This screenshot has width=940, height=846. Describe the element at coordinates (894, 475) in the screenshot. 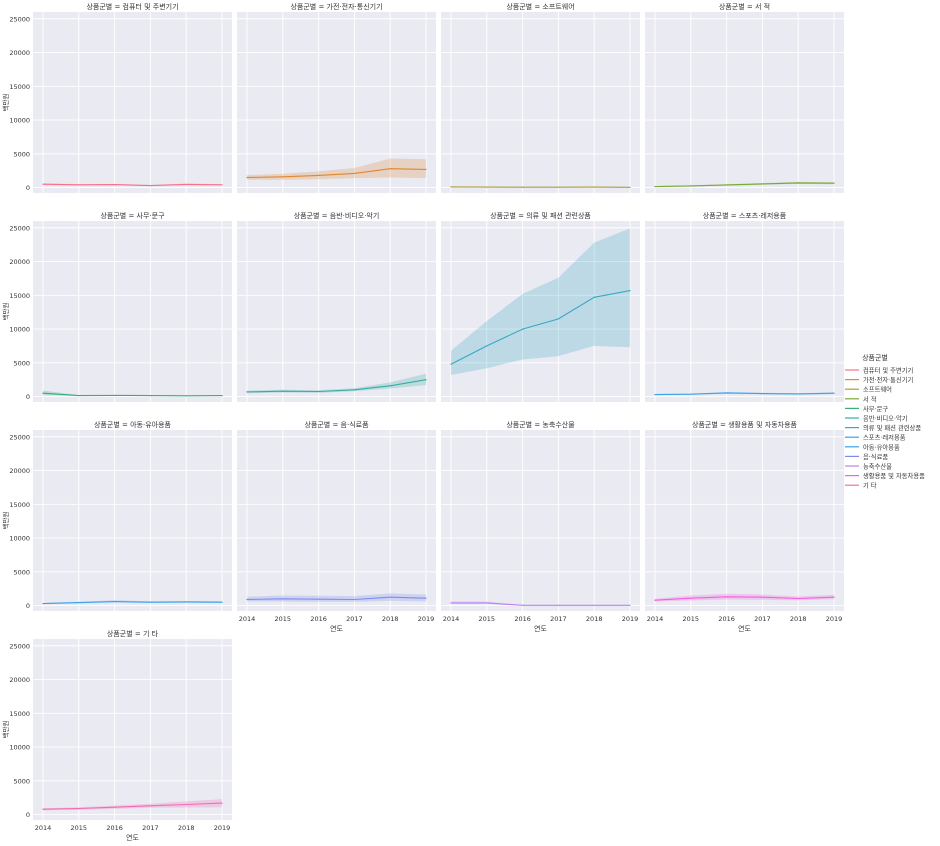

I see `legend-label: 생활용품 및 자동차용품` at that location.